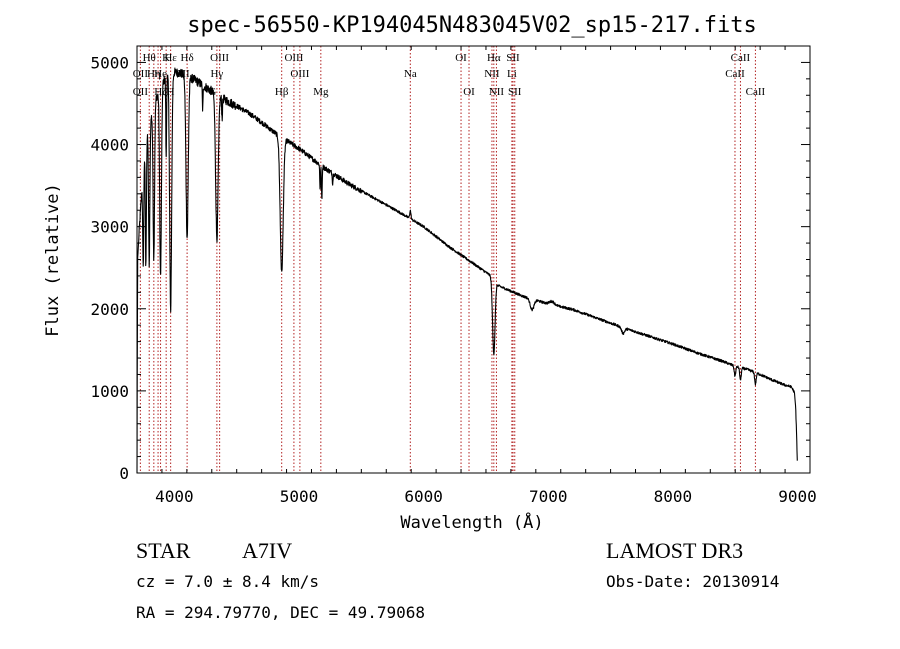 This screenshot has height=649, width=900. I want to click on y-tick-label: 4000, so click(109, 145).